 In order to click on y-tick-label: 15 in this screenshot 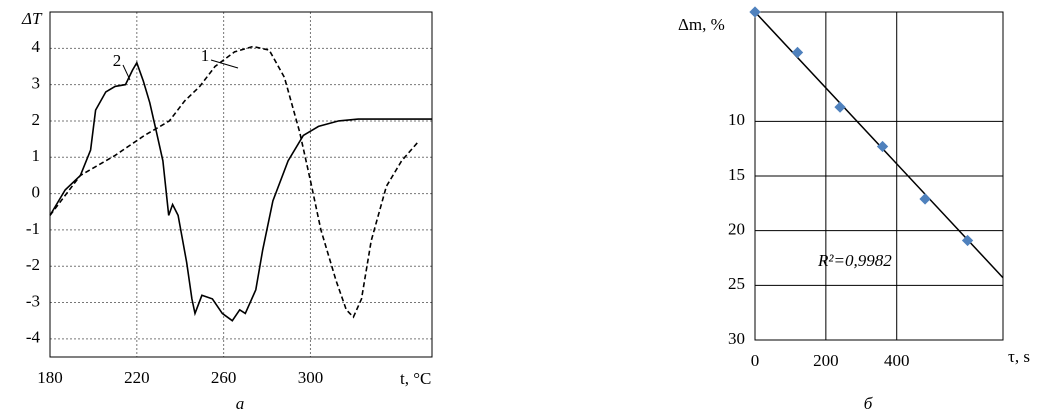, I will do `click(736, 174)`.